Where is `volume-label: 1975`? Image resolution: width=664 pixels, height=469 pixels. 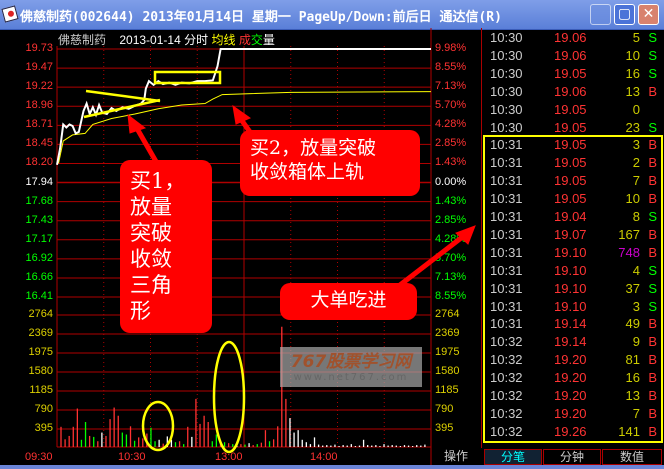
volume-label: 1975 is located at coordinates (447, 352).